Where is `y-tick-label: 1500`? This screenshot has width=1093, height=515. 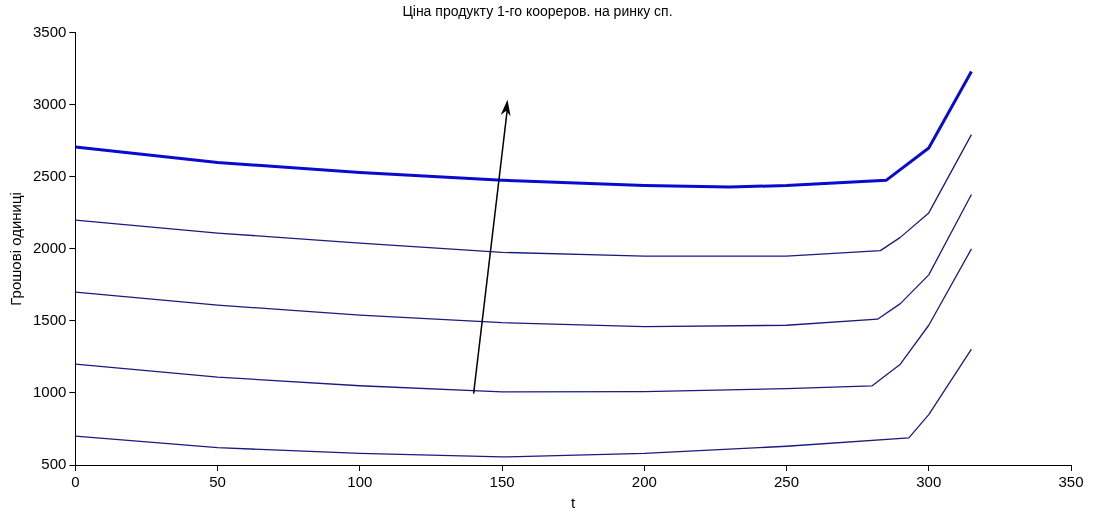
y-tick-label: 1500 is located at coordinates (49, 320).